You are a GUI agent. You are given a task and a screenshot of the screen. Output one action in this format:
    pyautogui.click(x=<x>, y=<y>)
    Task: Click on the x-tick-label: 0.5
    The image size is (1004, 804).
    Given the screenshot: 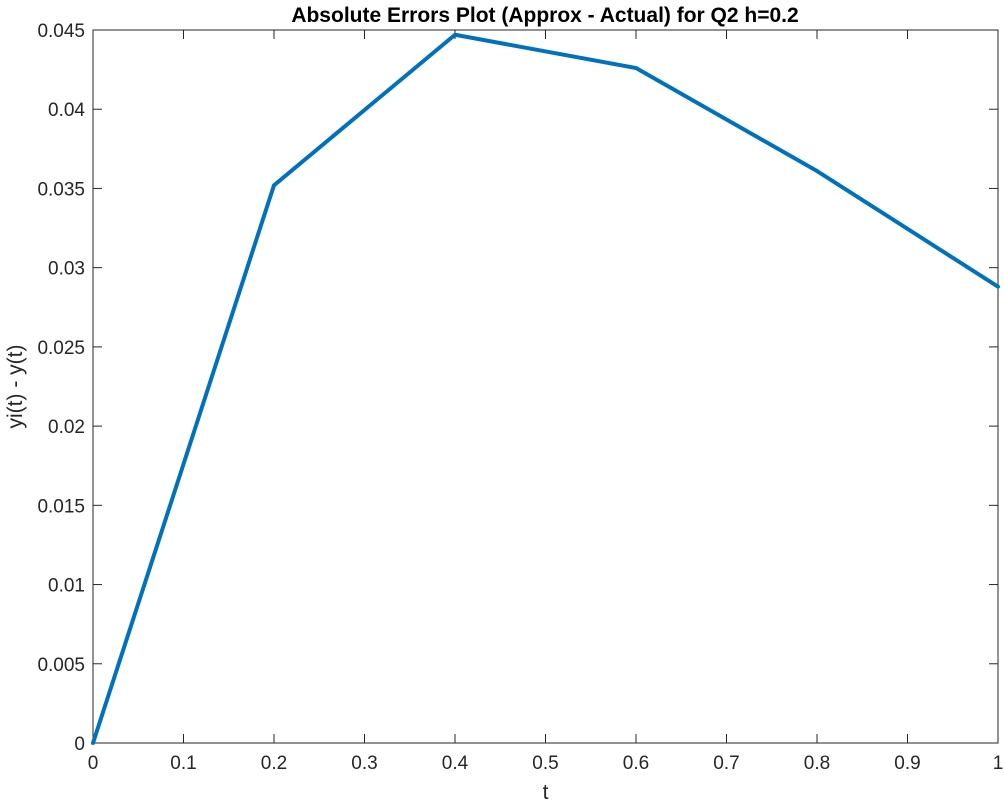 What is the action you would take?
    pyautogui.click(x=545, y=763)
    